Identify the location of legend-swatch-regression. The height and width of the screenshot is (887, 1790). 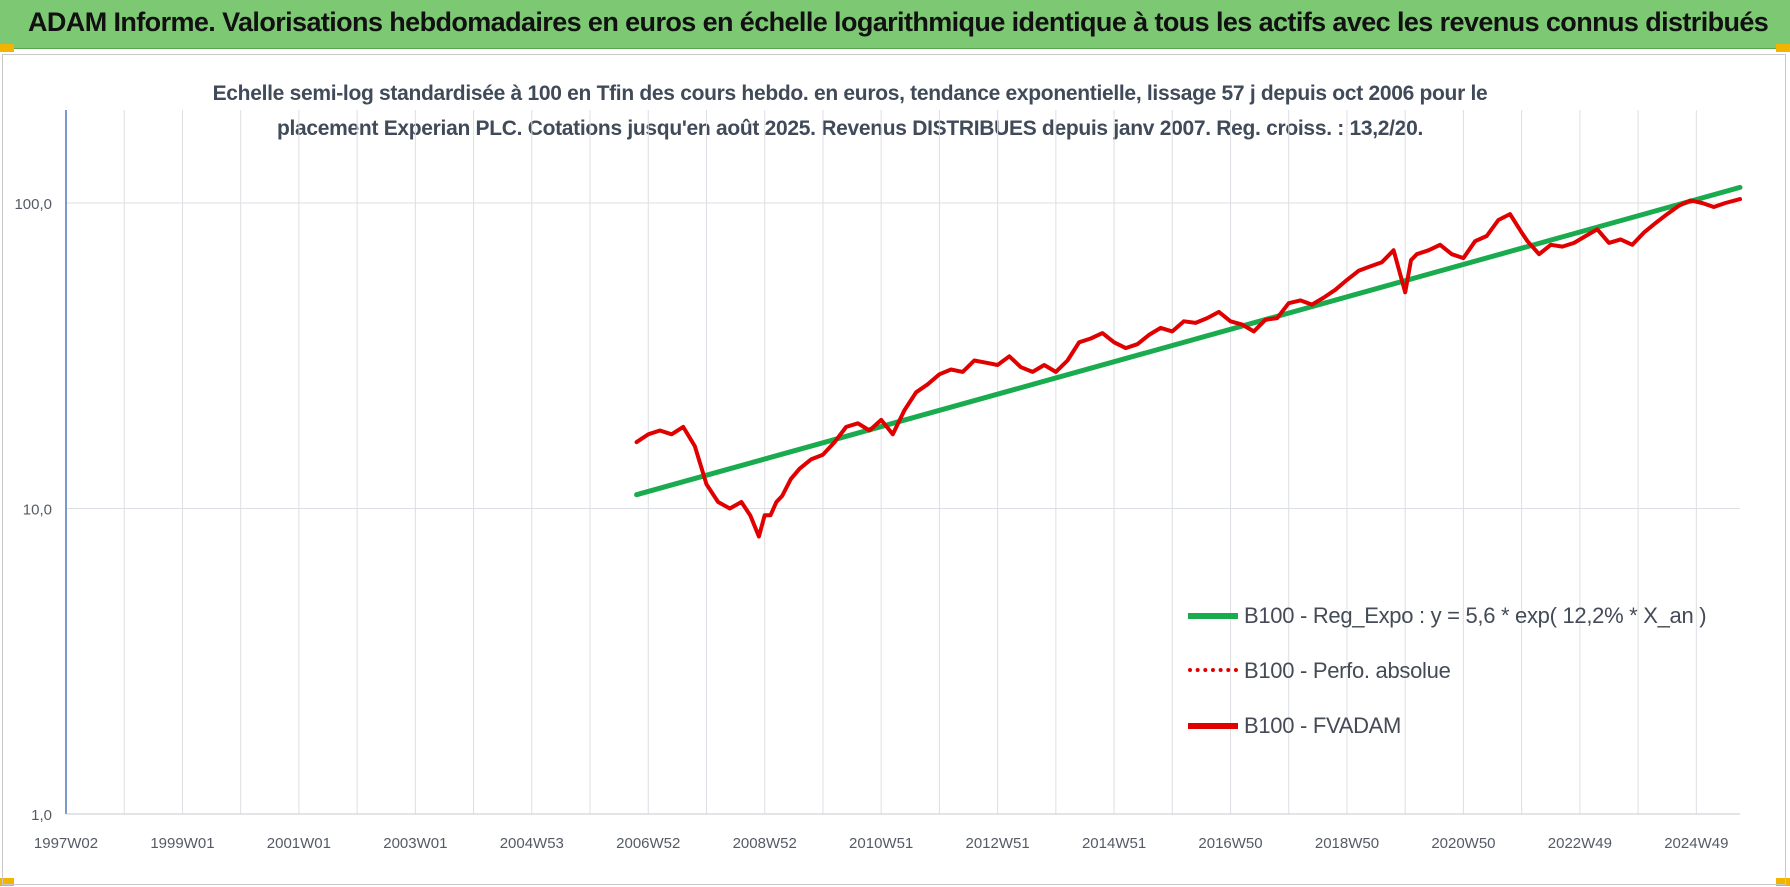
(1213, 616).